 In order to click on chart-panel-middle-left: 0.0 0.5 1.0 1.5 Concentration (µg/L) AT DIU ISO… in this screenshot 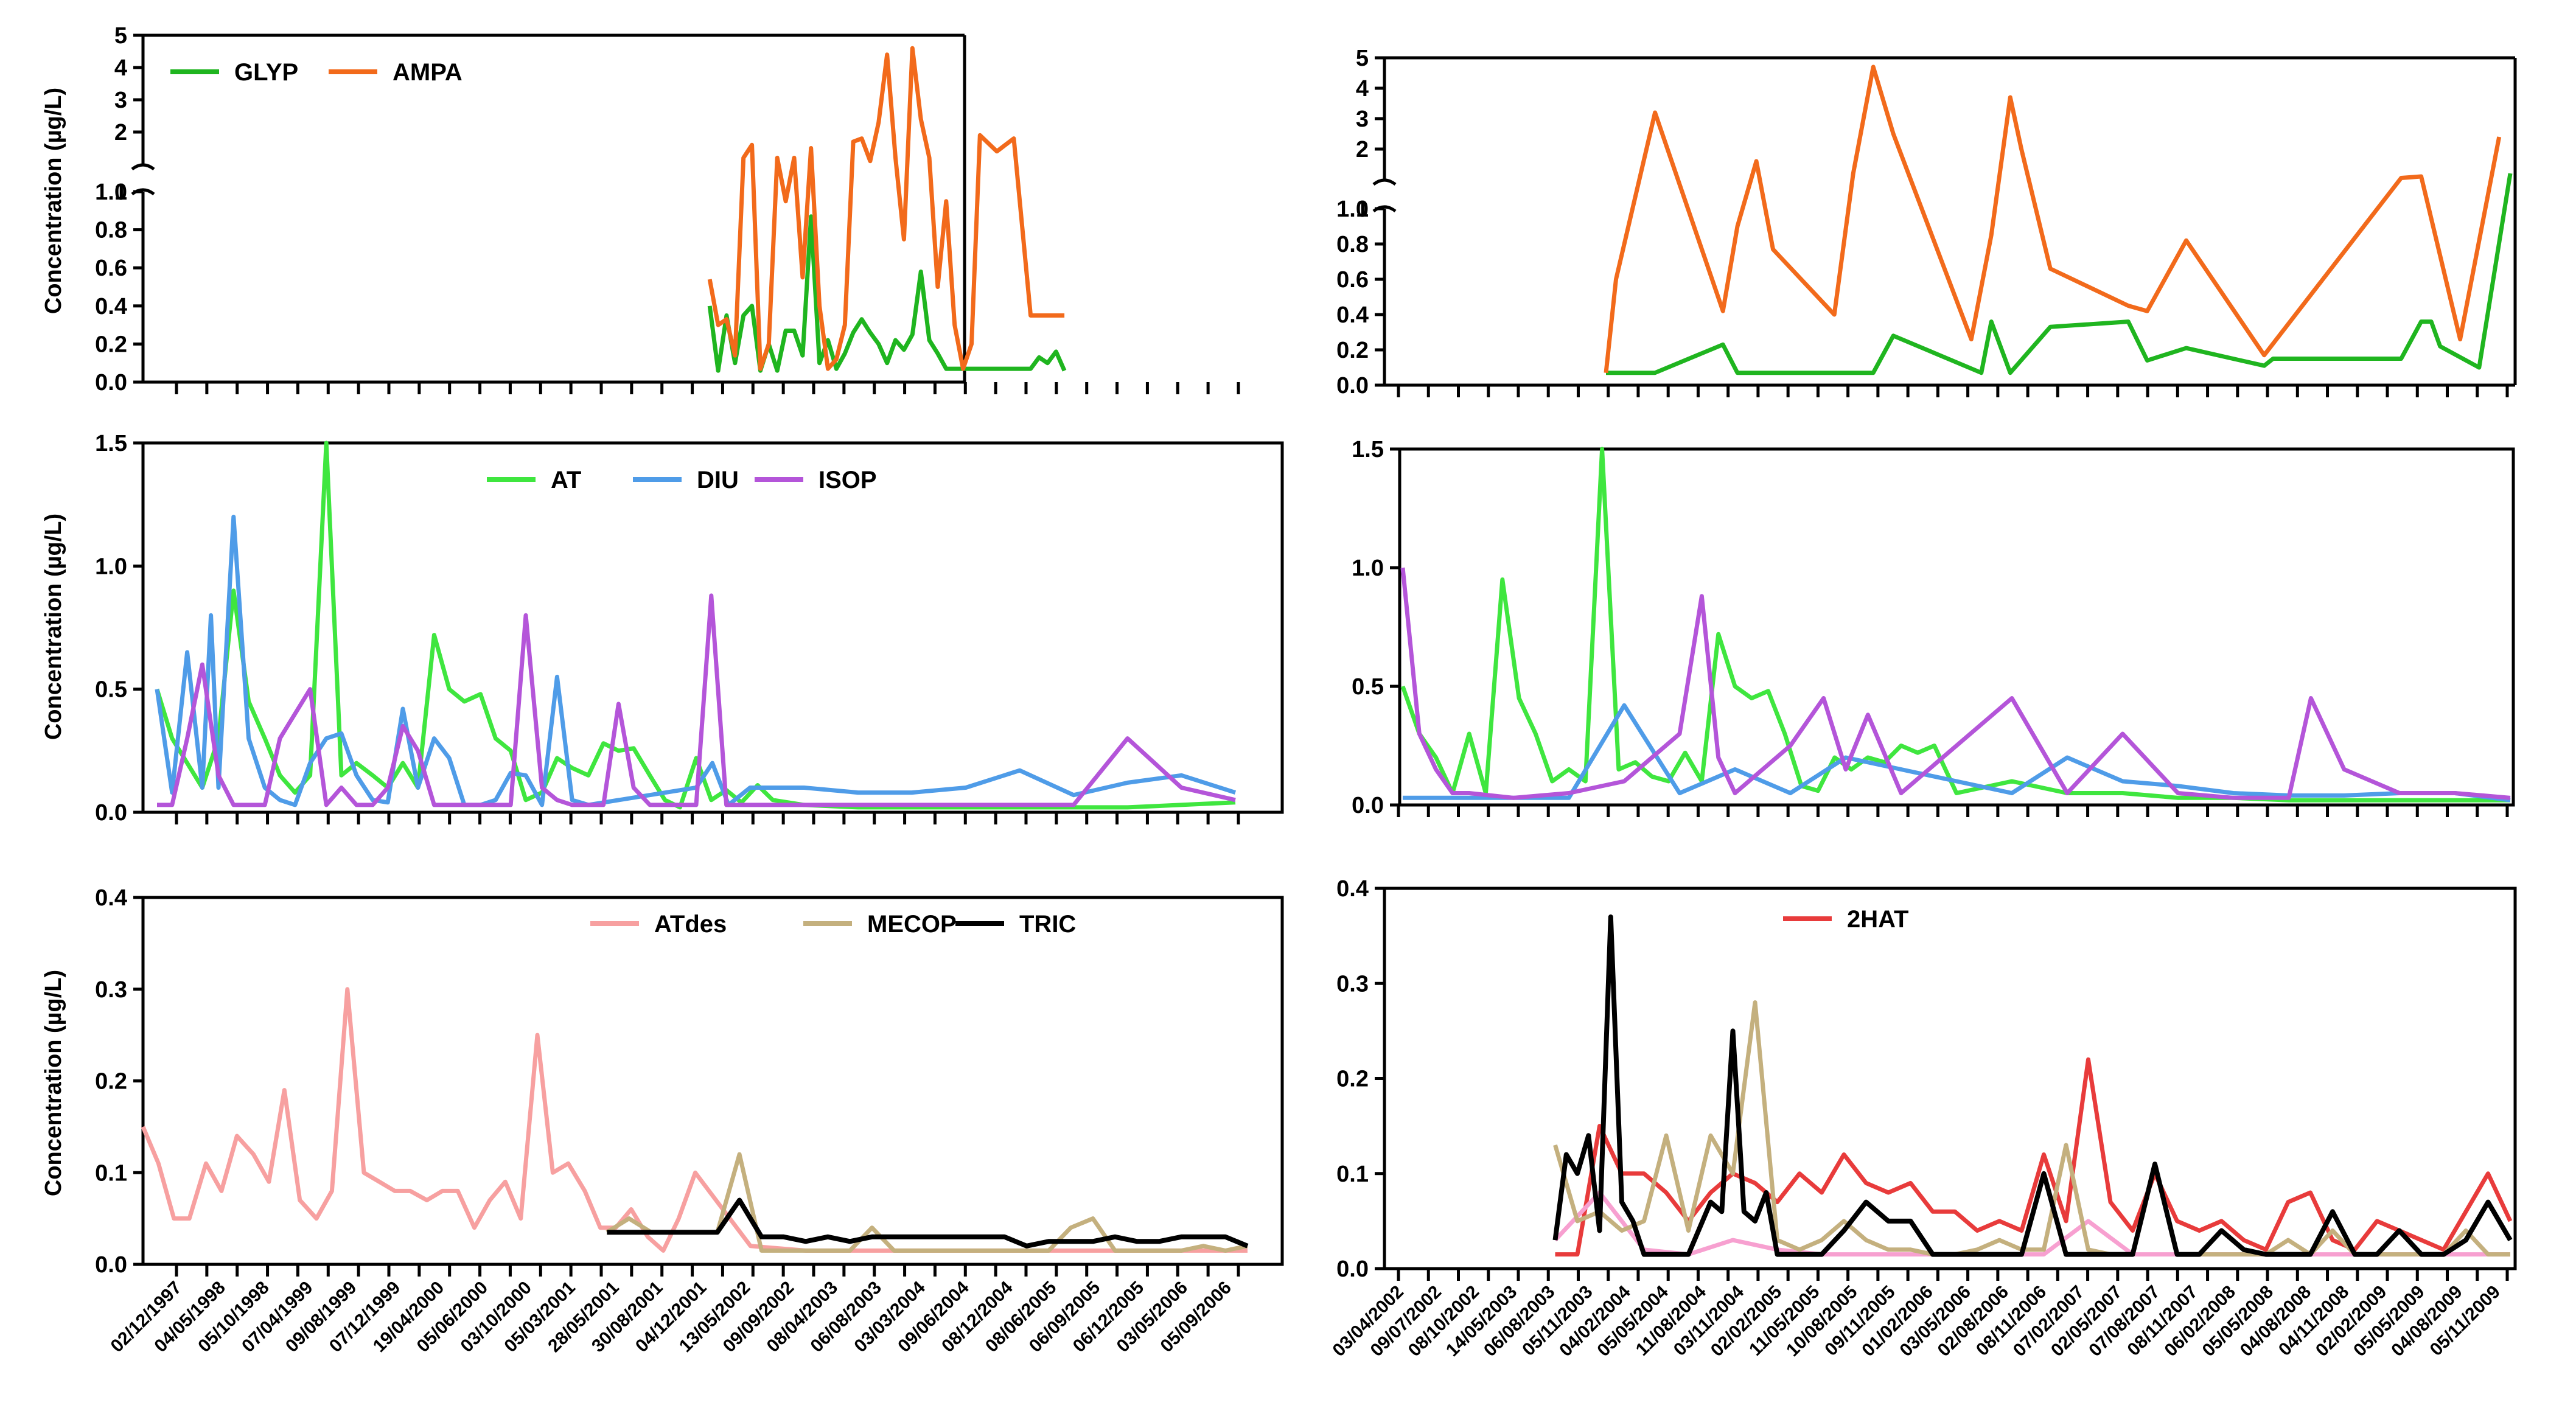, I will do `click(662, 628)`.